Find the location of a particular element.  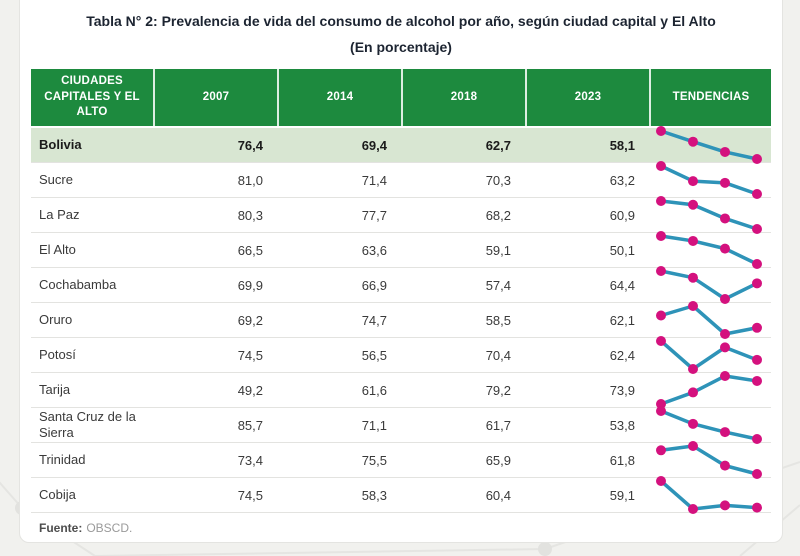

table-row: Cobija 74,5 58,3 60,4 59,1 is located at coordinates (401, 495).